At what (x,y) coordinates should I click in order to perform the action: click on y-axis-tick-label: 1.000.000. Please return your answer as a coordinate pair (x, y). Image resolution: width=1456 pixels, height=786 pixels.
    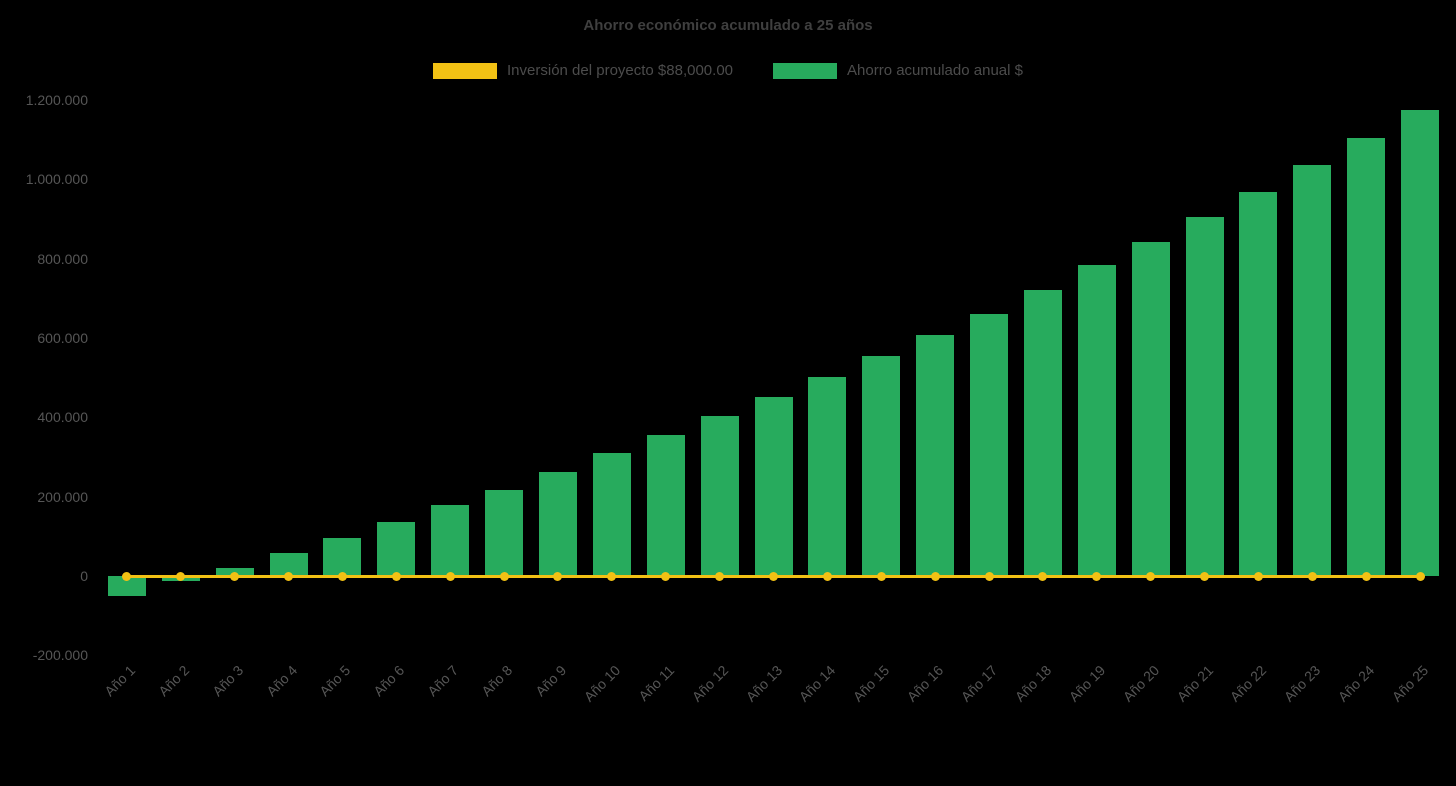
    Looking at the image, I should click on (56, 179).